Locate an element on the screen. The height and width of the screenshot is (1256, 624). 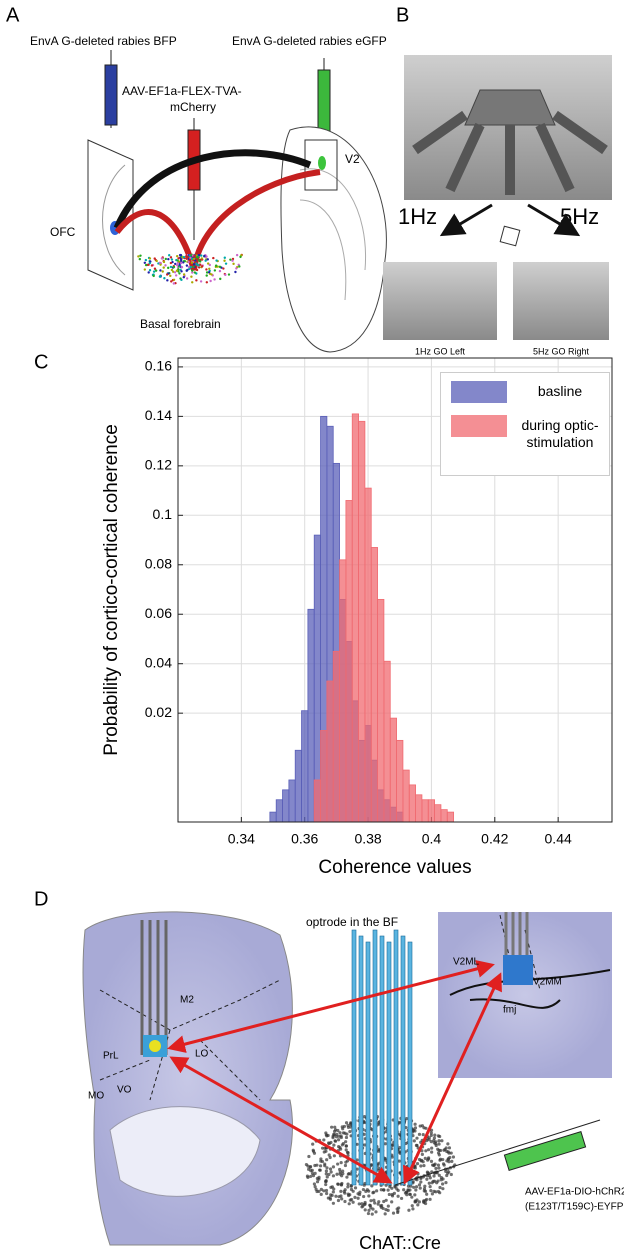
connection-arrow is located at coordinates (281, 1120).